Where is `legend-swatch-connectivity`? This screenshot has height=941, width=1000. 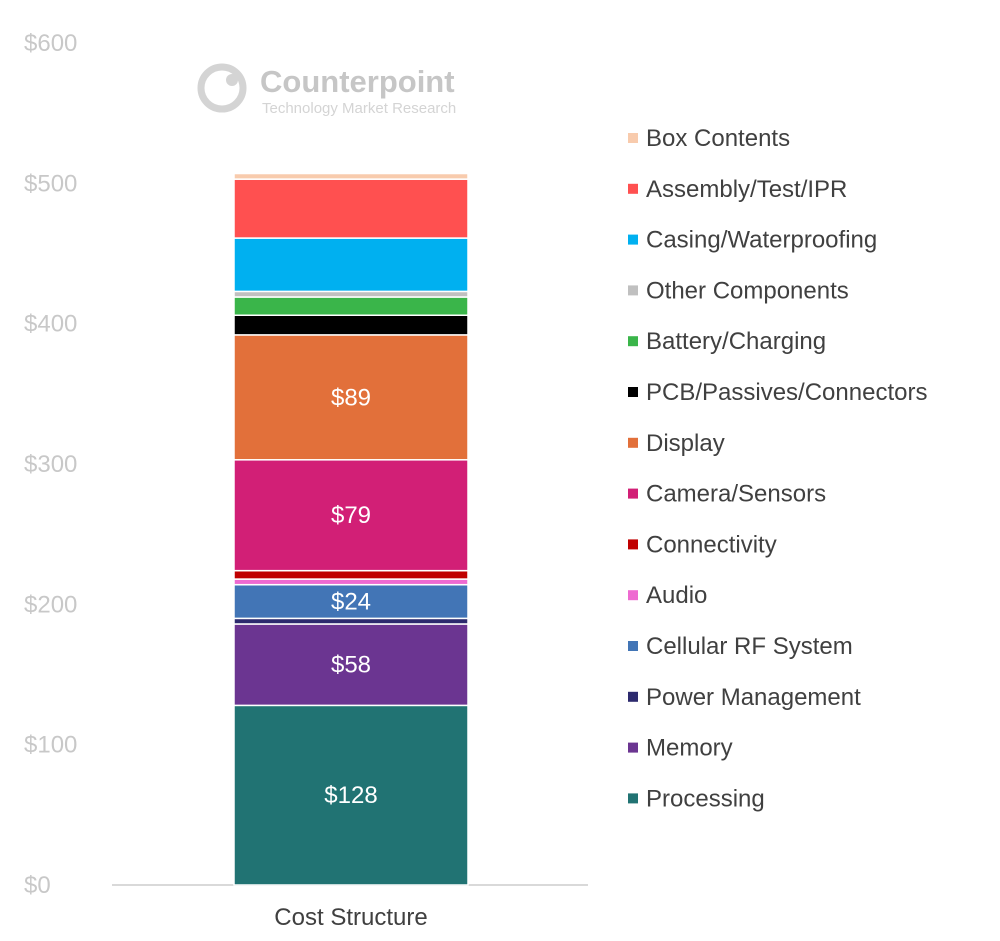 legend-swatch-connectivity is located at coordinates (633, 544).